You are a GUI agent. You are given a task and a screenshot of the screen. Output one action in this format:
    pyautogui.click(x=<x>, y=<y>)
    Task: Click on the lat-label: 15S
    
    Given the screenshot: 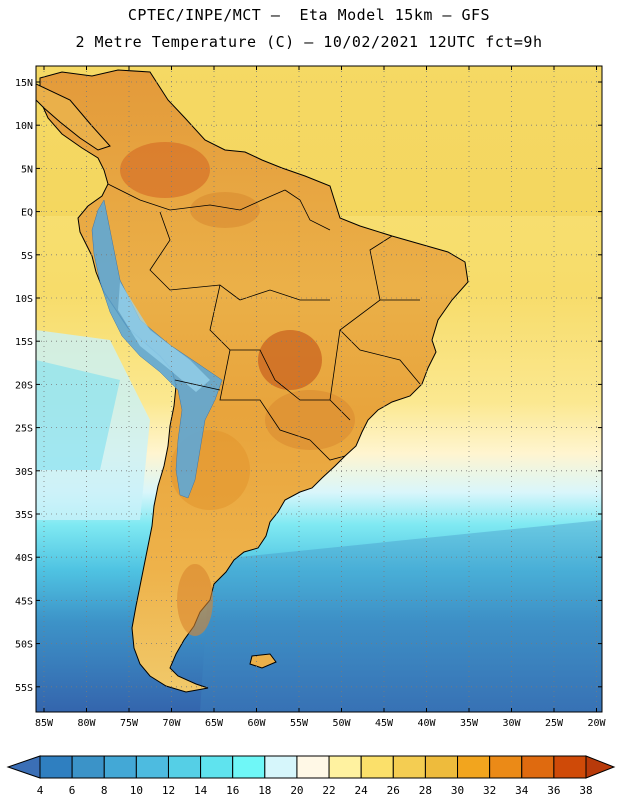 What is the action you would take?
    pyautogui.click(x=24, y=342)
    